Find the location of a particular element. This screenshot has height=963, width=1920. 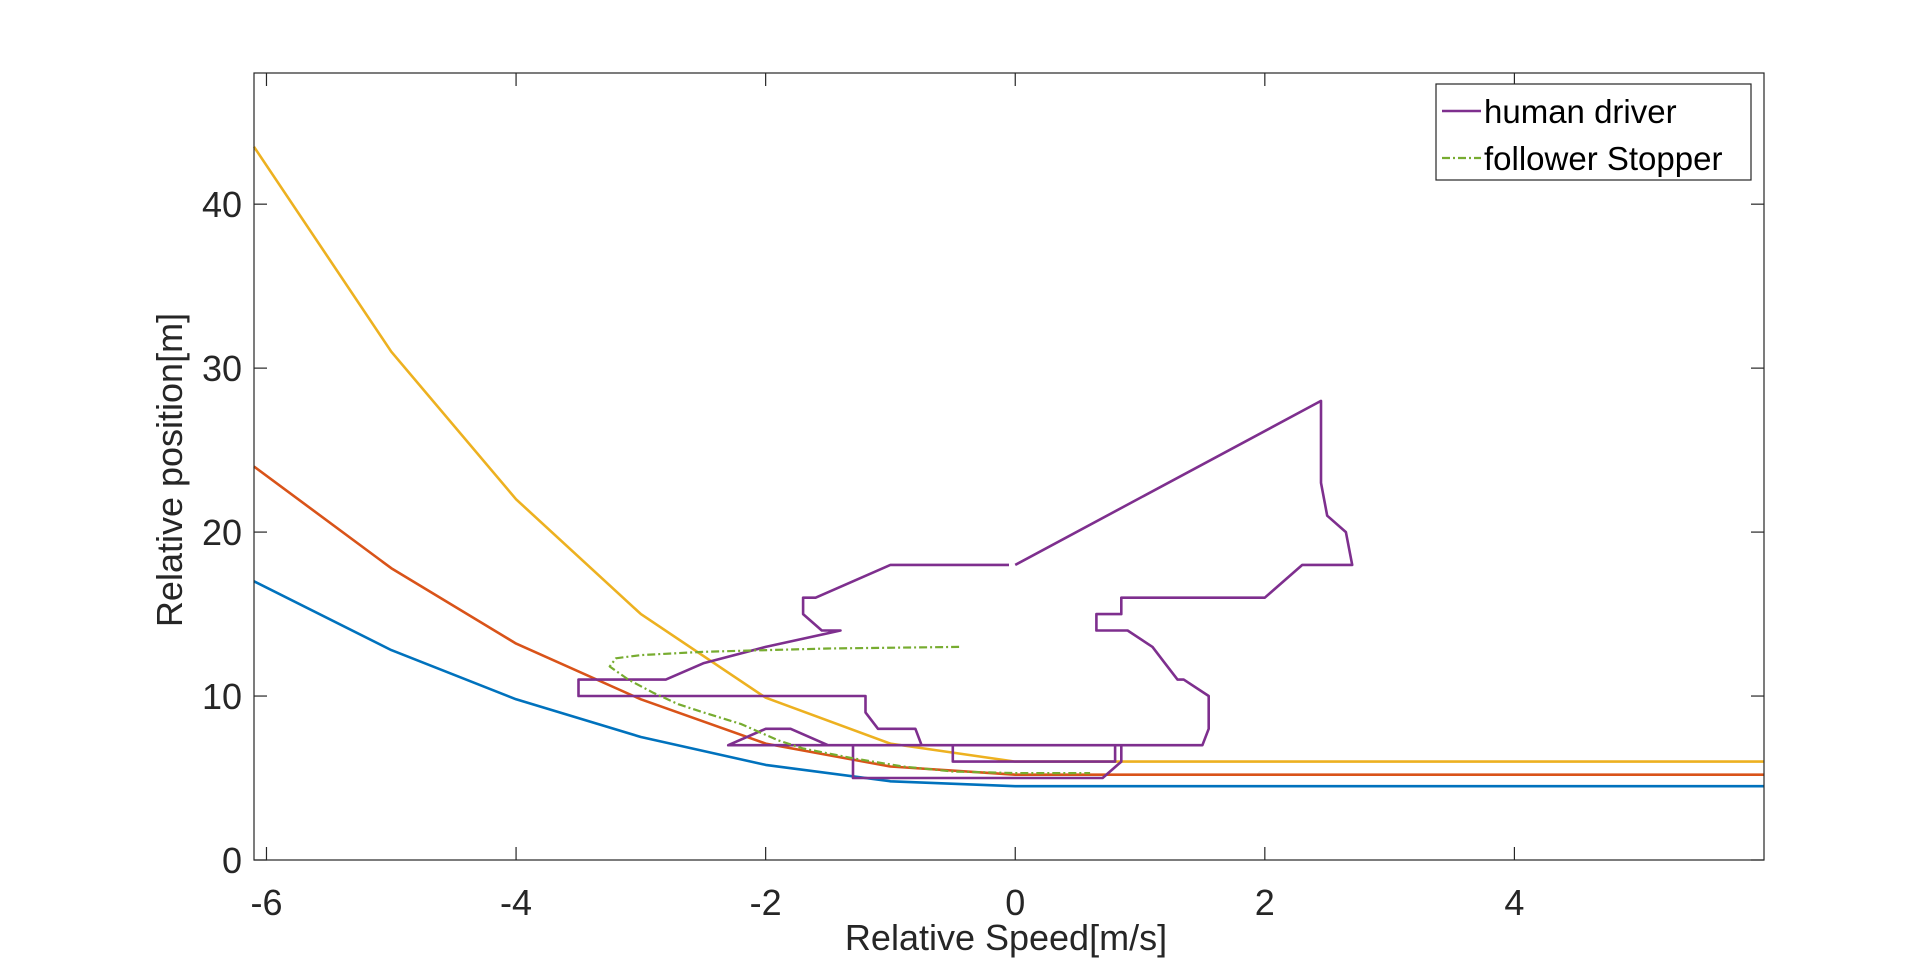

y-tick-label: 40 is located at coordinates (222, 204).